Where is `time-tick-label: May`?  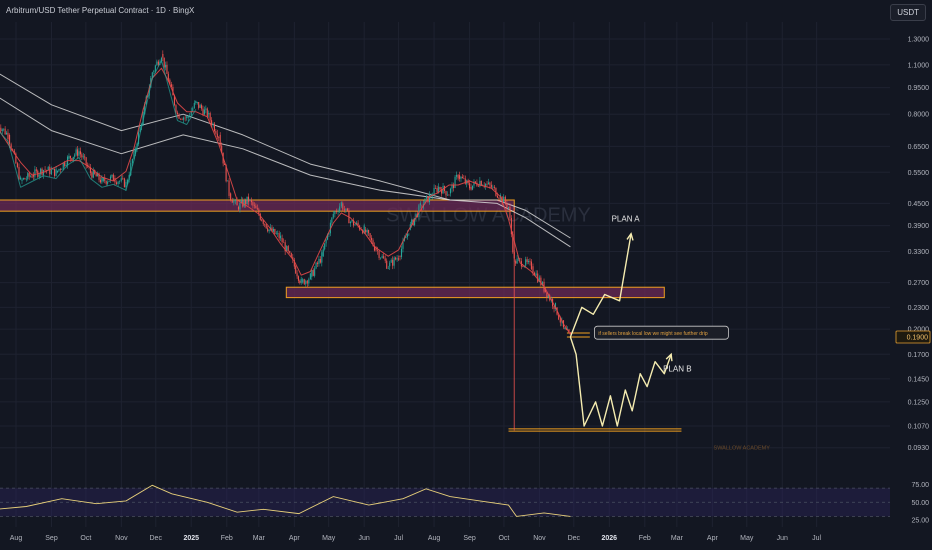
time-tick-label: May is located at coordinates (329, 538).